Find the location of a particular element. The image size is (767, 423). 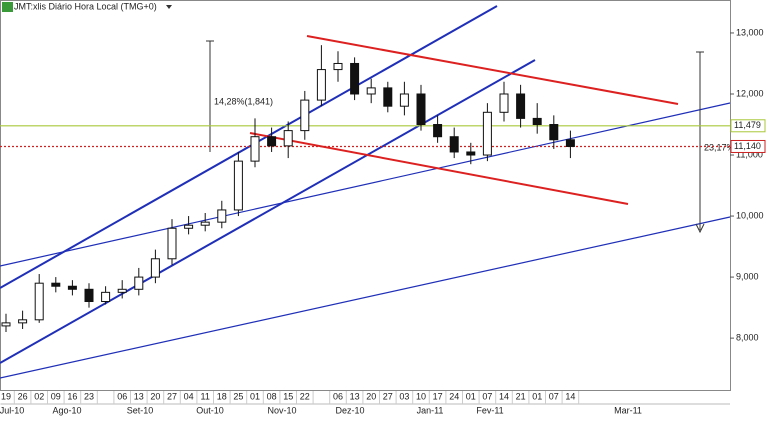

x-month-label: Jul-10 is located at coordinates (12, 410).